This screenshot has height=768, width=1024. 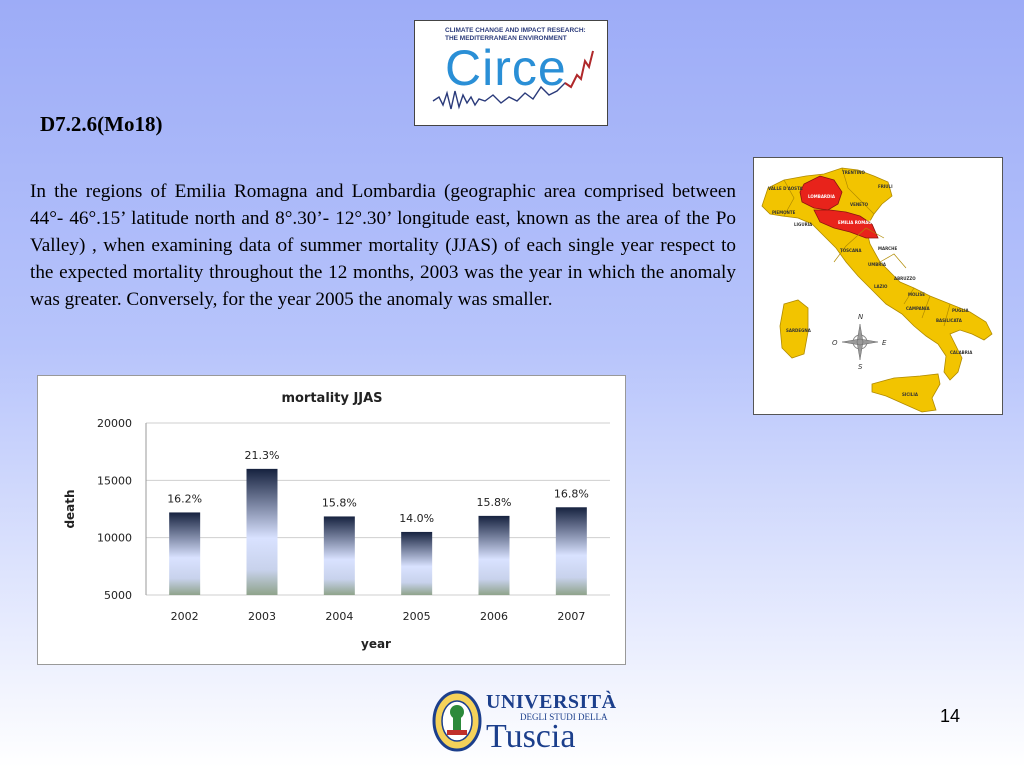 What do you see at coordinates (331, 398) in the screenshot?
I see `chart-title: mortality JJAS` at bounding box center [331, 398].